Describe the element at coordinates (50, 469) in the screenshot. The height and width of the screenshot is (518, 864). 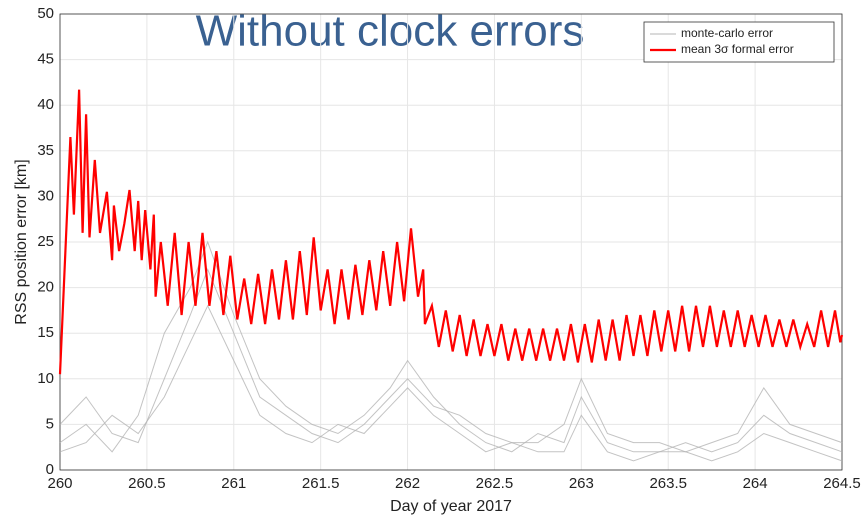
I see `y-tick-label: 0` at that location.